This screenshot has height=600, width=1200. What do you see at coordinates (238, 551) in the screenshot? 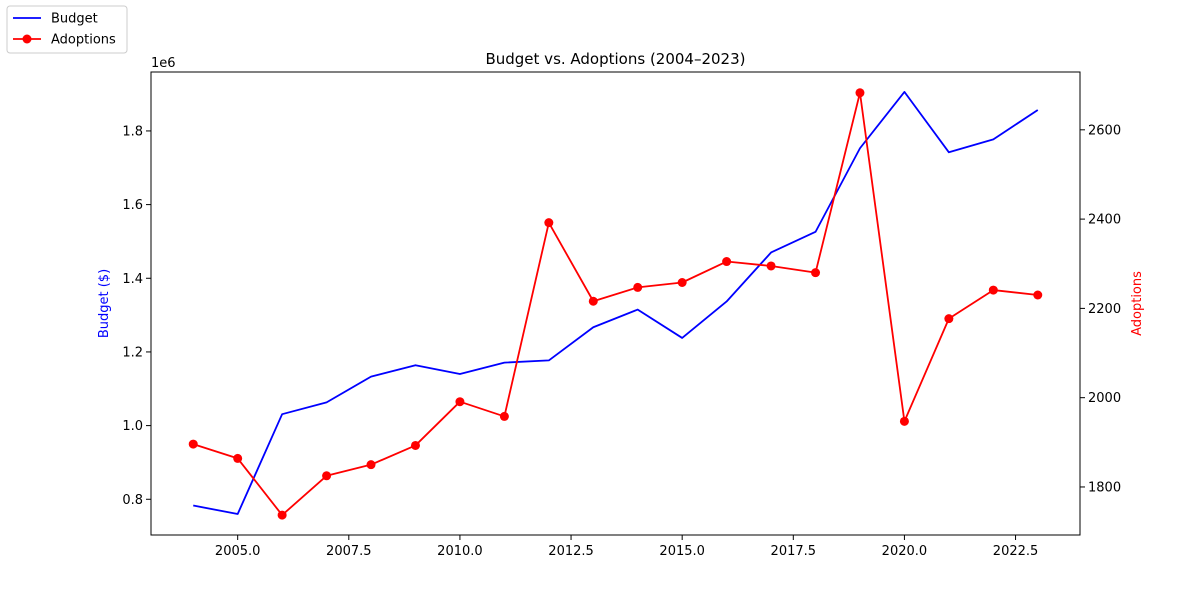
I see `x-tick-label: 2005.0` at bounding box center [238, 551].